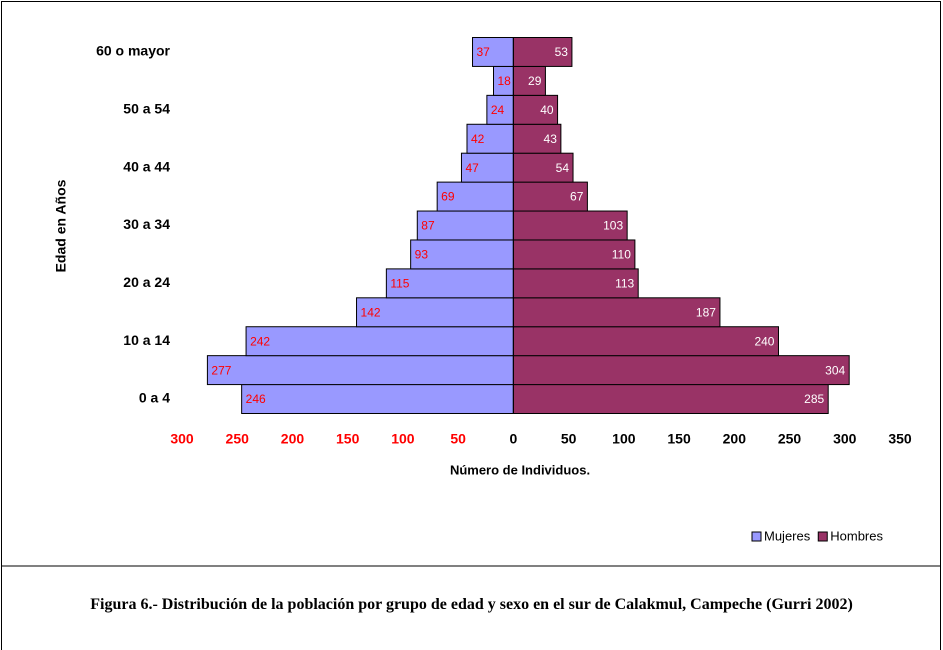 The width and height of the screenshot is (943, 650). I want to click on data-label: 110, so click(621, 255).